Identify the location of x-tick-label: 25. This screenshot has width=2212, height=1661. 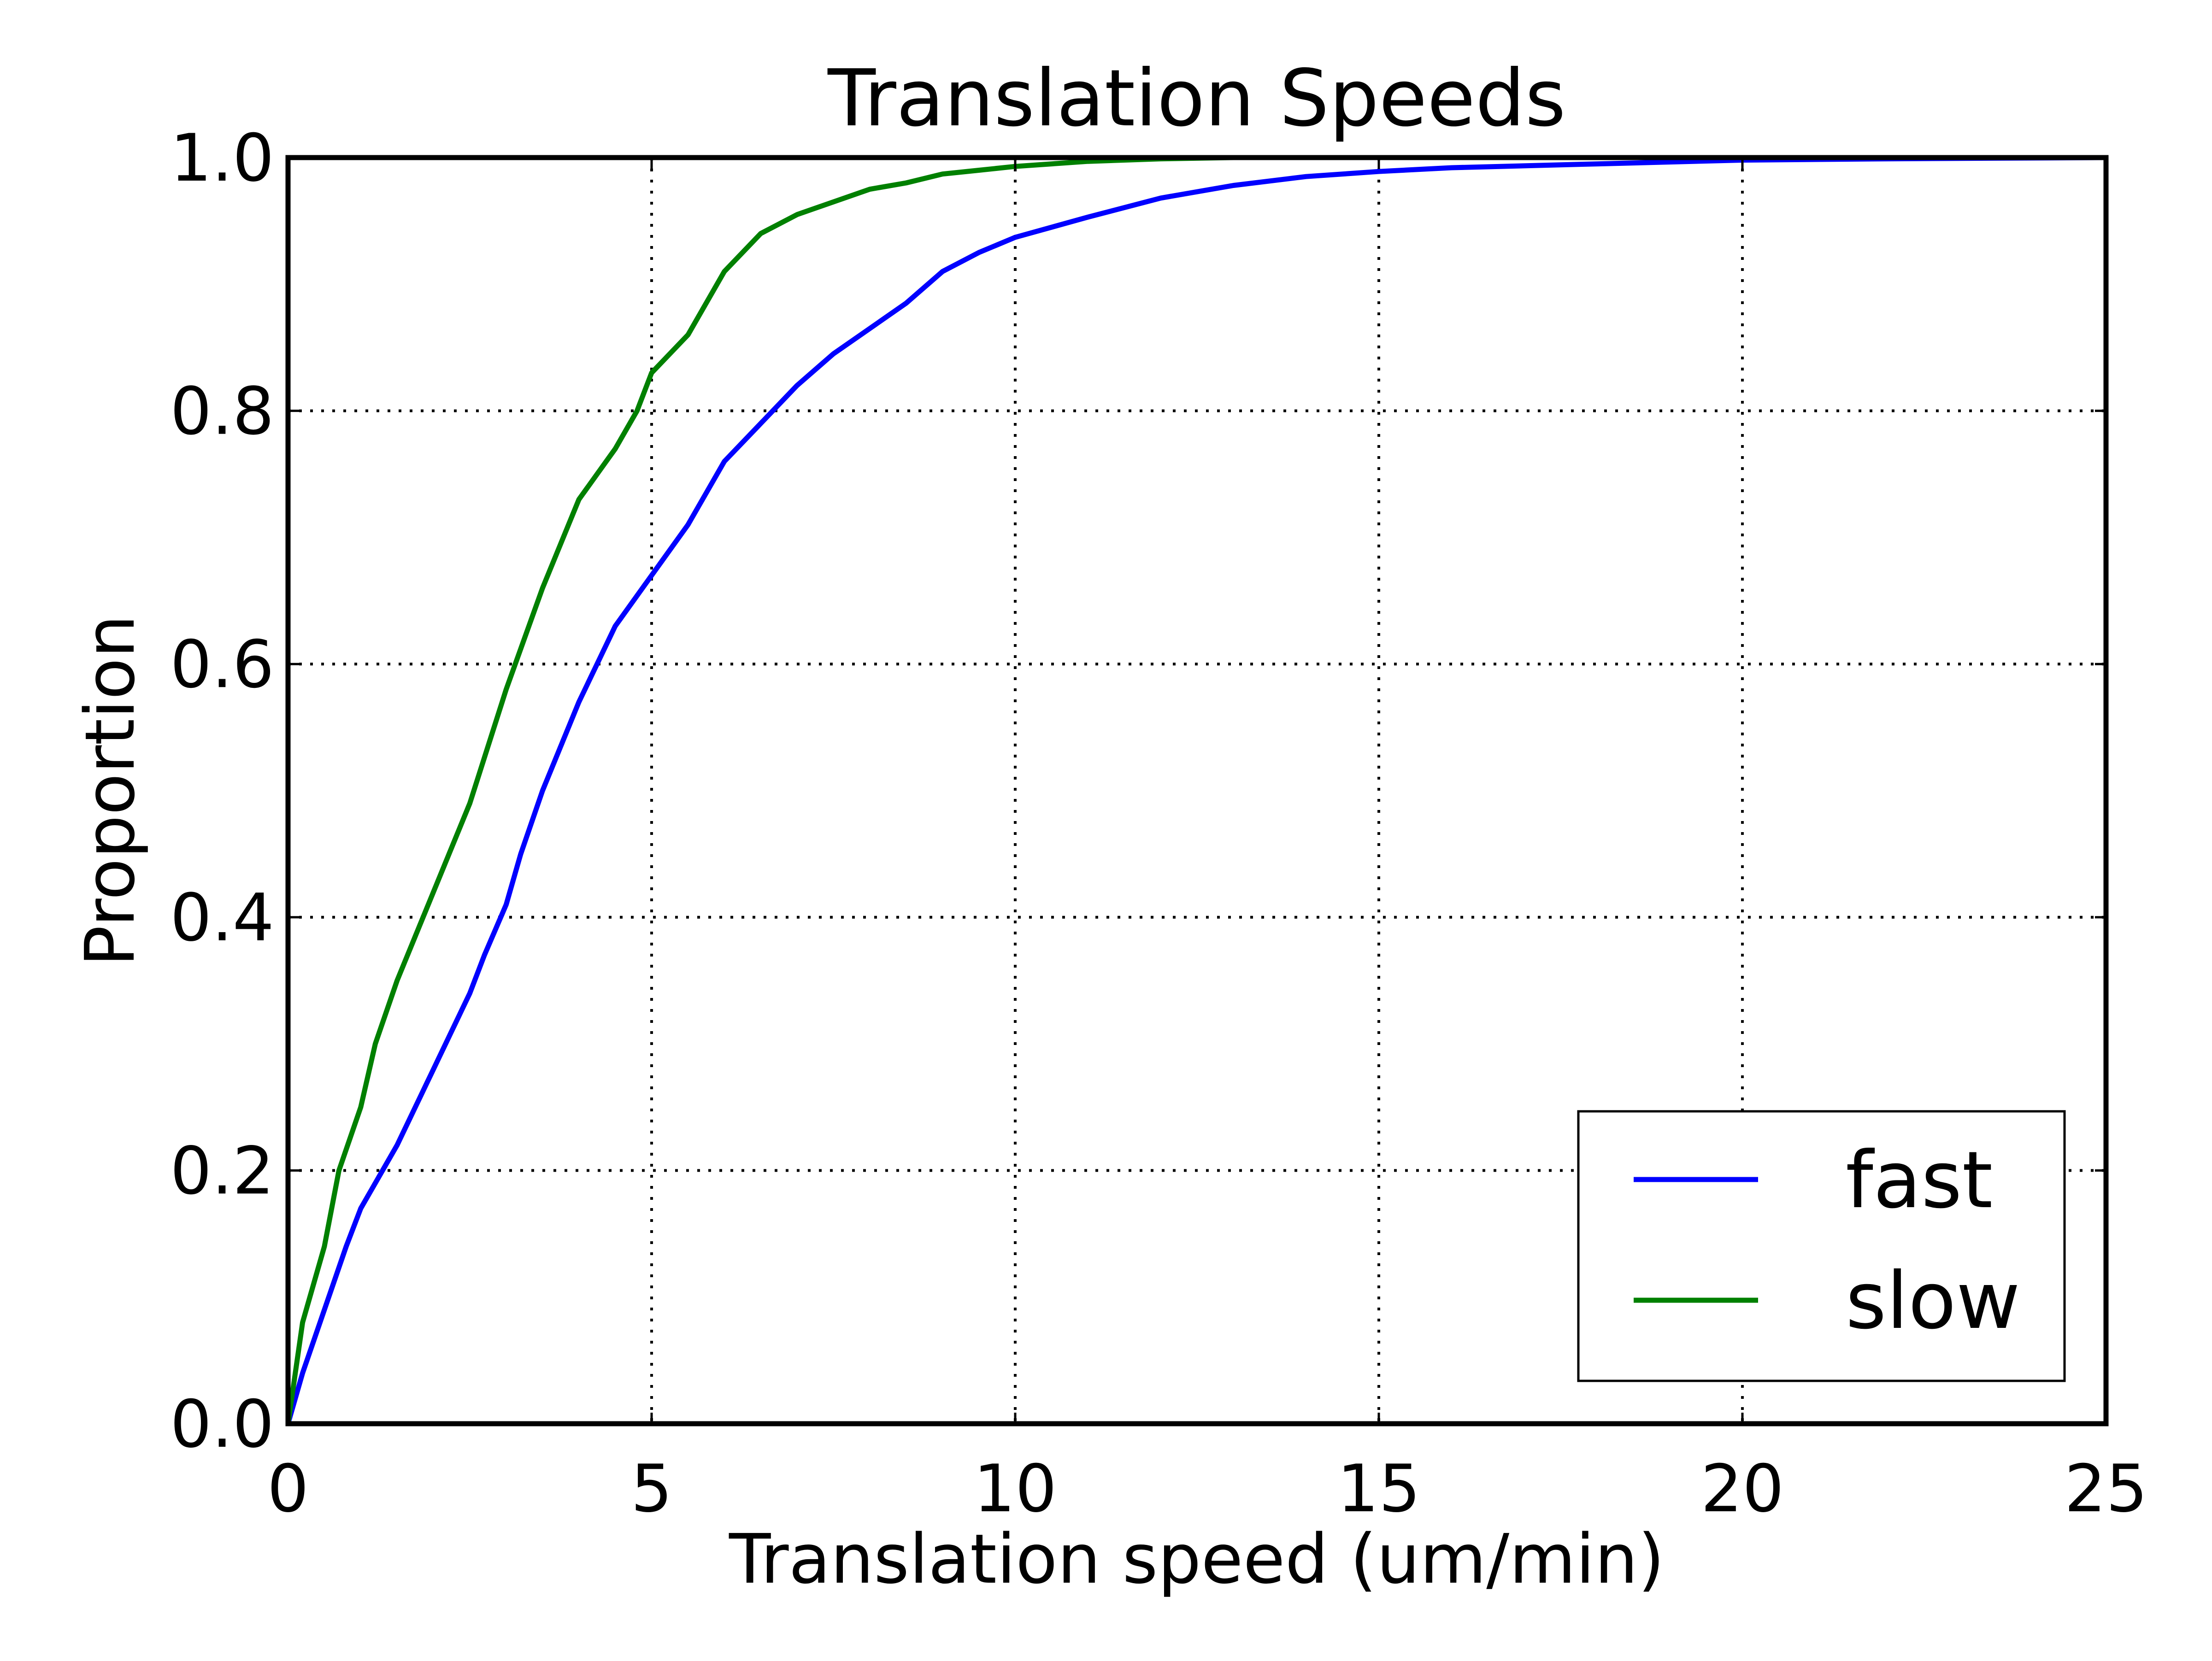
(2106, 1489).